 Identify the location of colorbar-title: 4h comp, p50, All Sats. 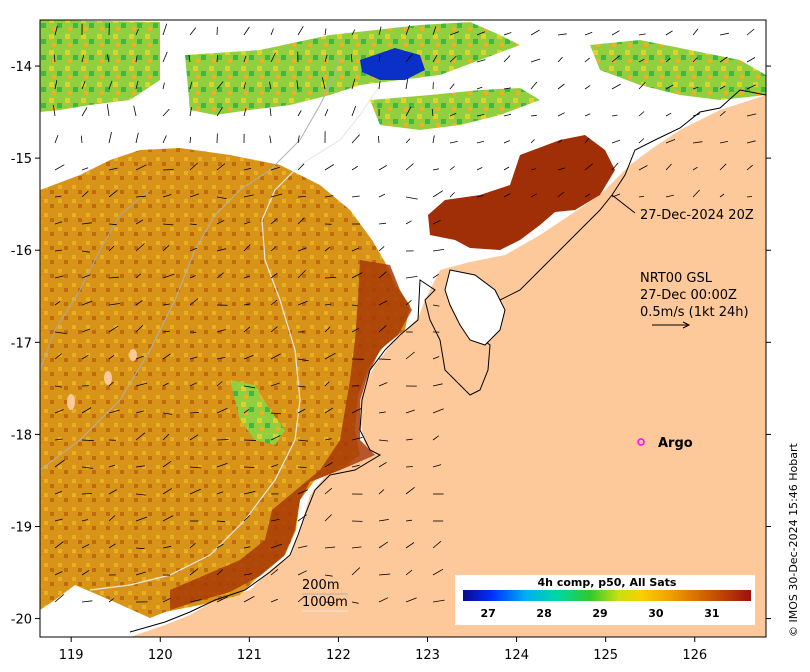
(607, 582).